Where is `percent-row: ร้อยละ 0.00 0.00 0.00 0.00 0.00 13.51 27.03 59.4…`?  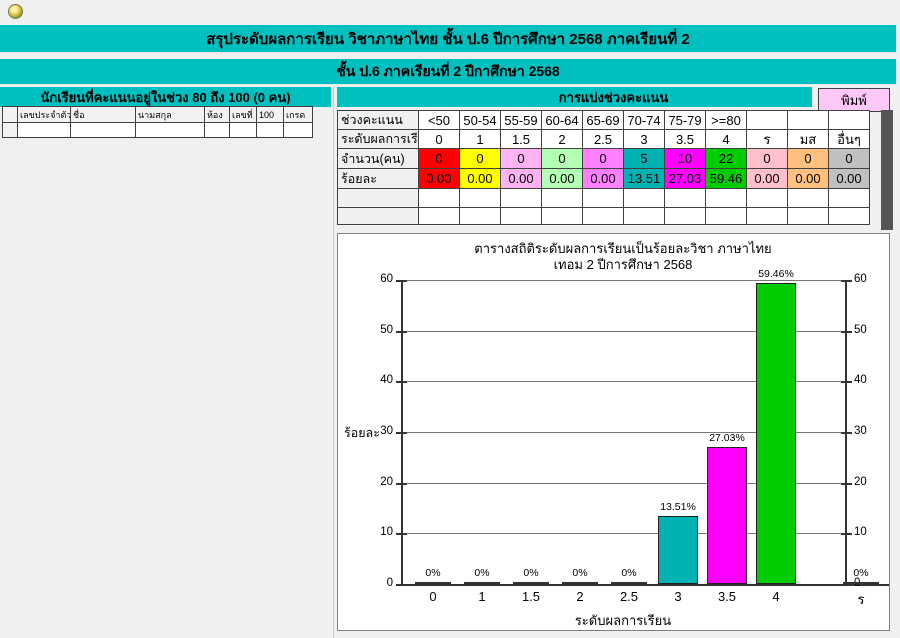 percent-row: ร้อยละ 0.00 0.00 0.00 0.00 0.00 13.51 27.03 59.4… is located at coordinates (603, 178).